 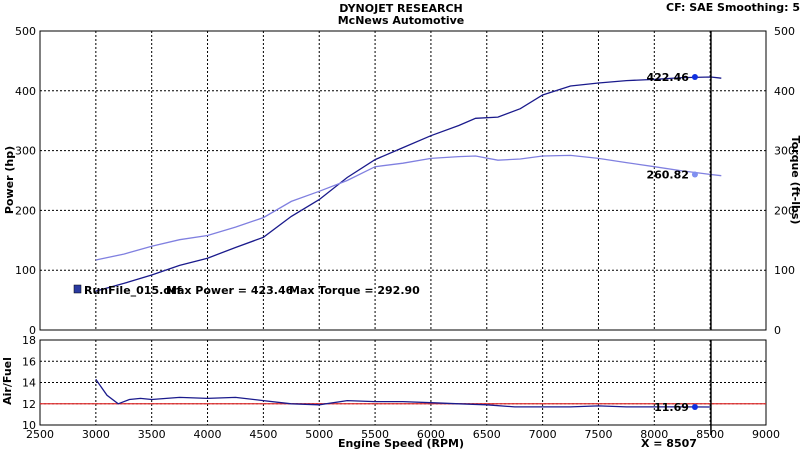 I want to click on rpm-tick-label: 7000, so click(x=543, y=434).